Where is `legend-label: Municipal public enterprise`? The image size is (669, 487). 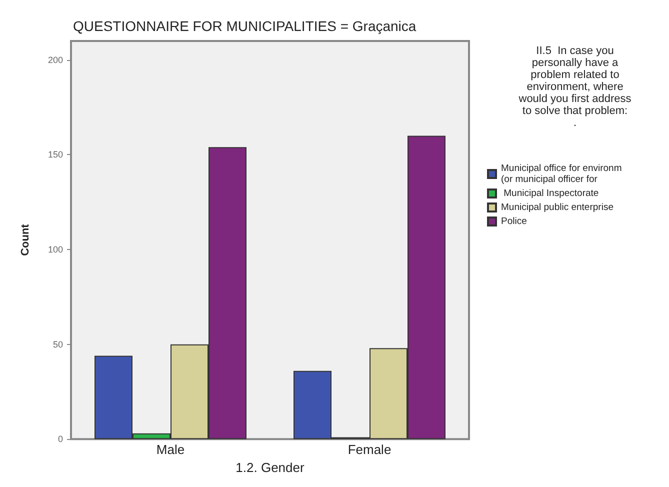 legend-label: Municipal public enterprise is located at coordinates (557, 207).